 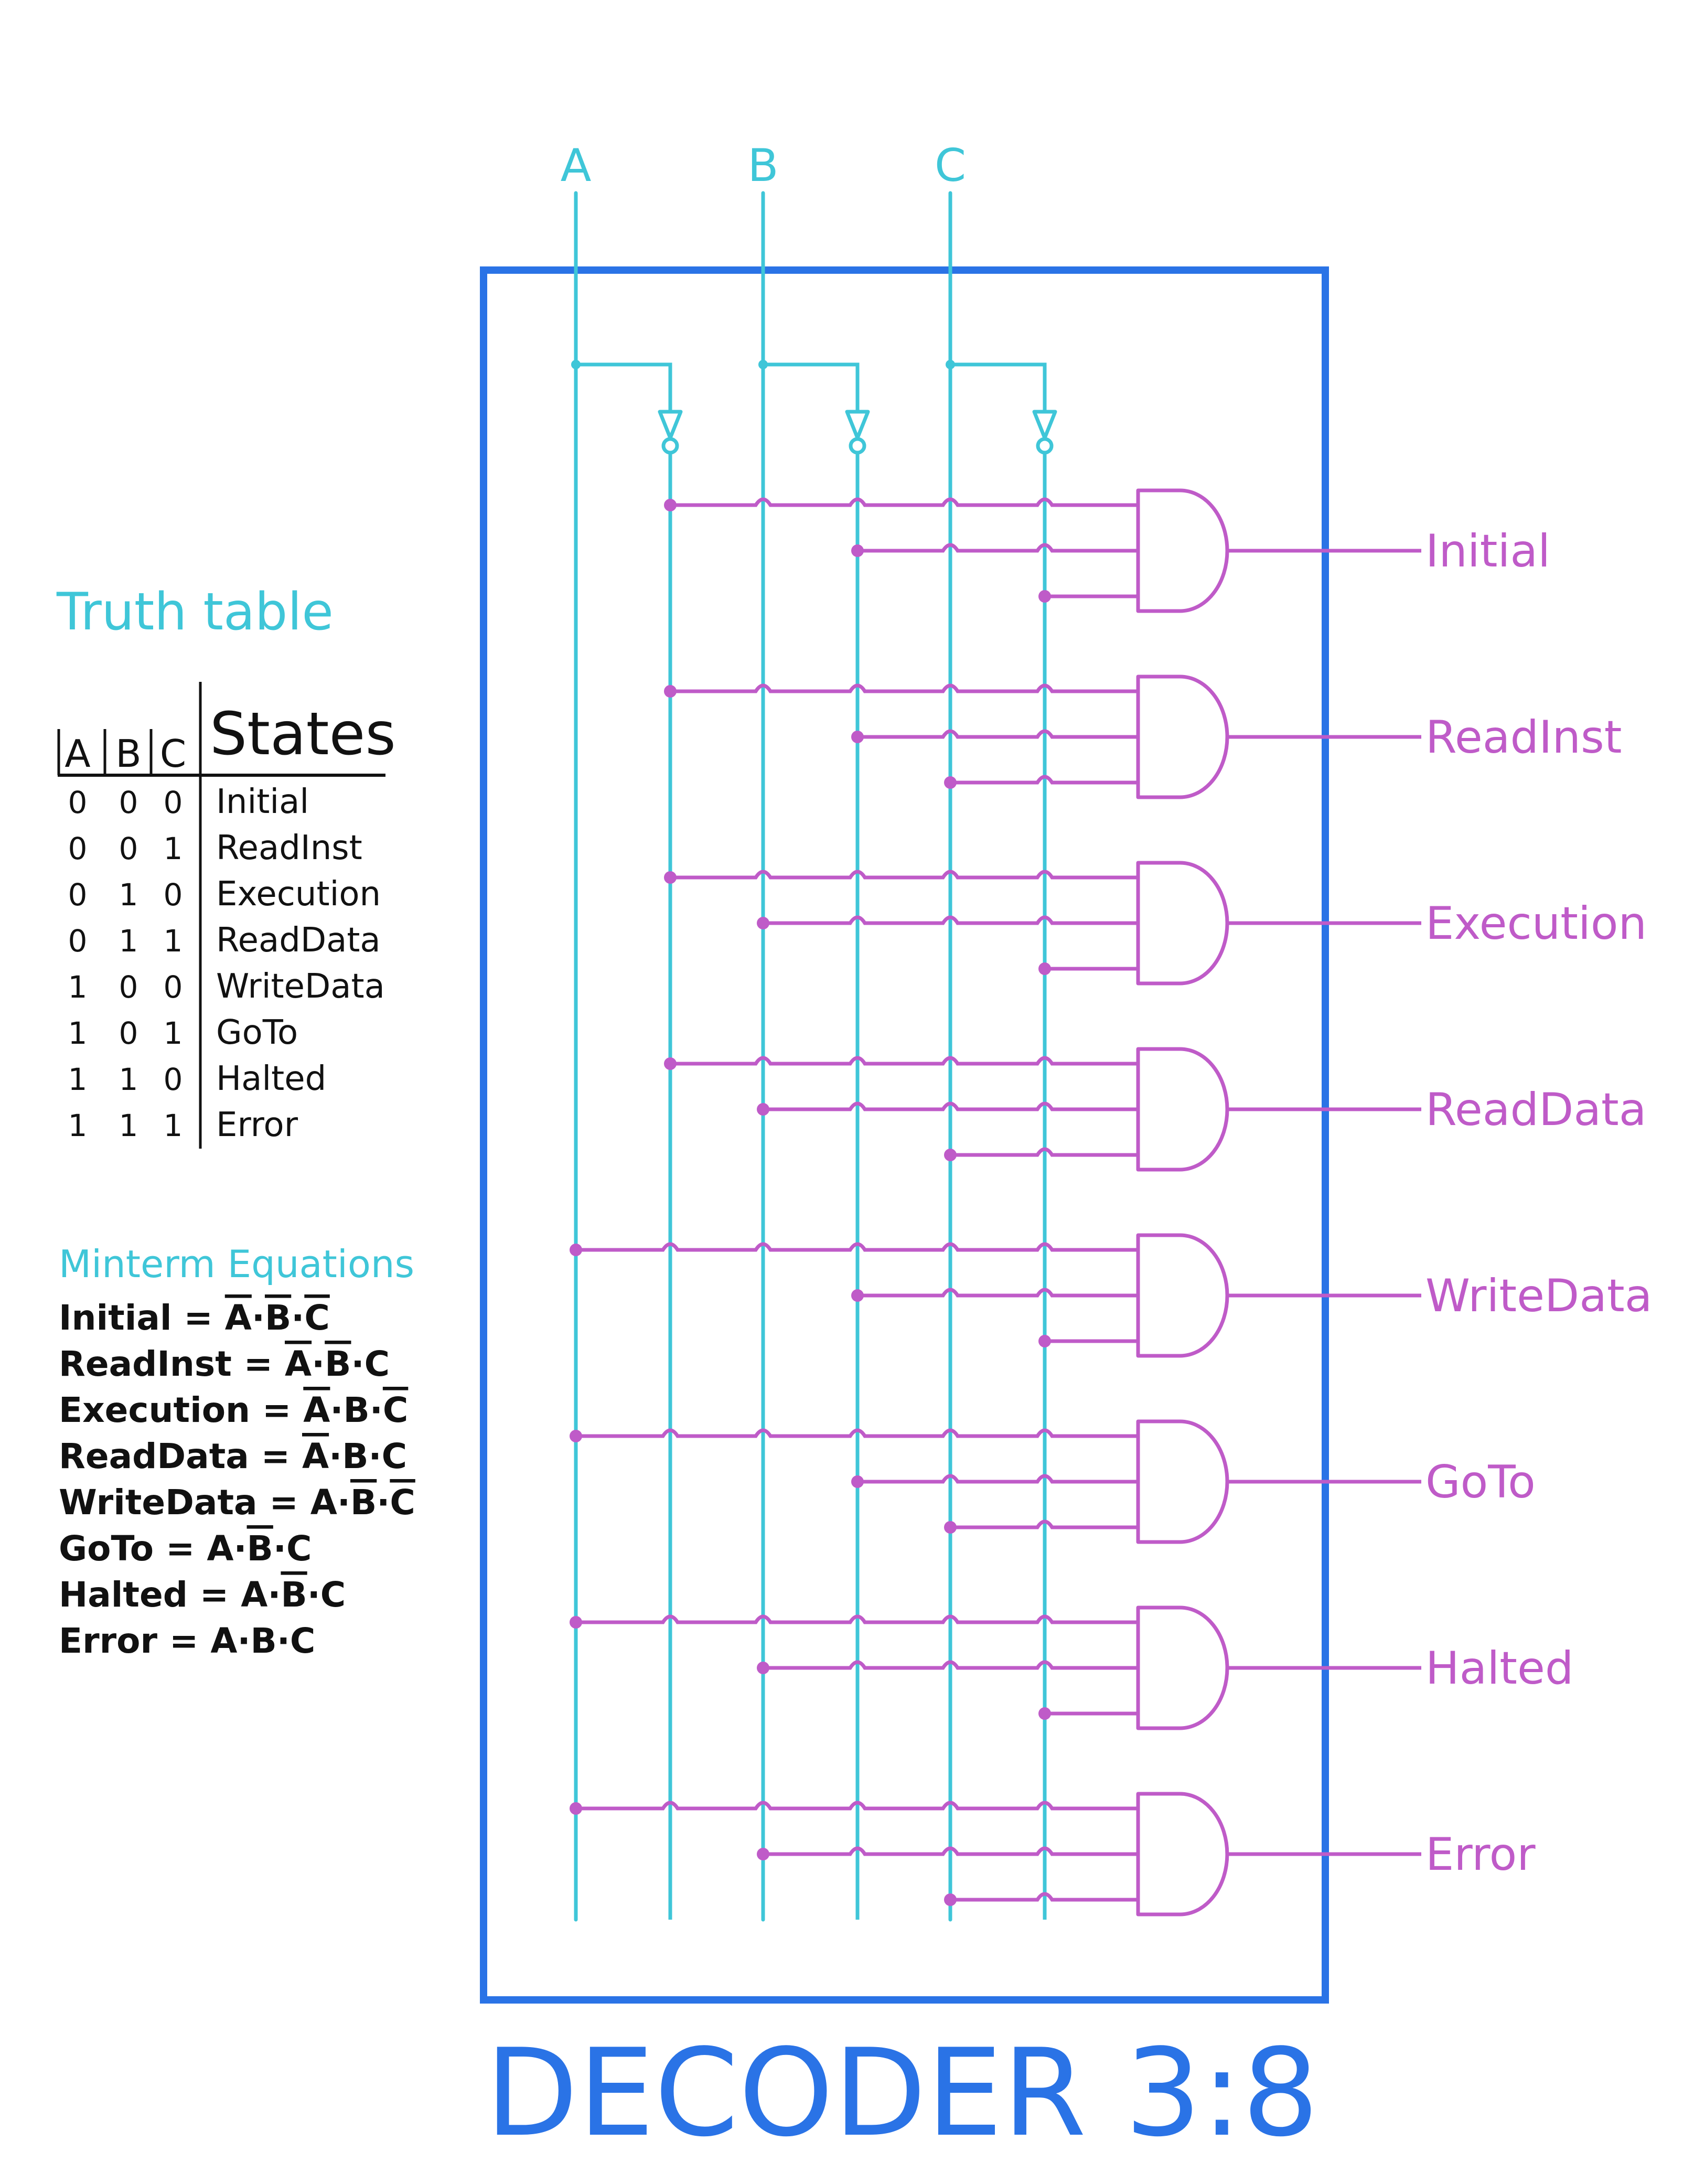 I want to click on truth-table-header-a: A, so click(x=77, y=754).